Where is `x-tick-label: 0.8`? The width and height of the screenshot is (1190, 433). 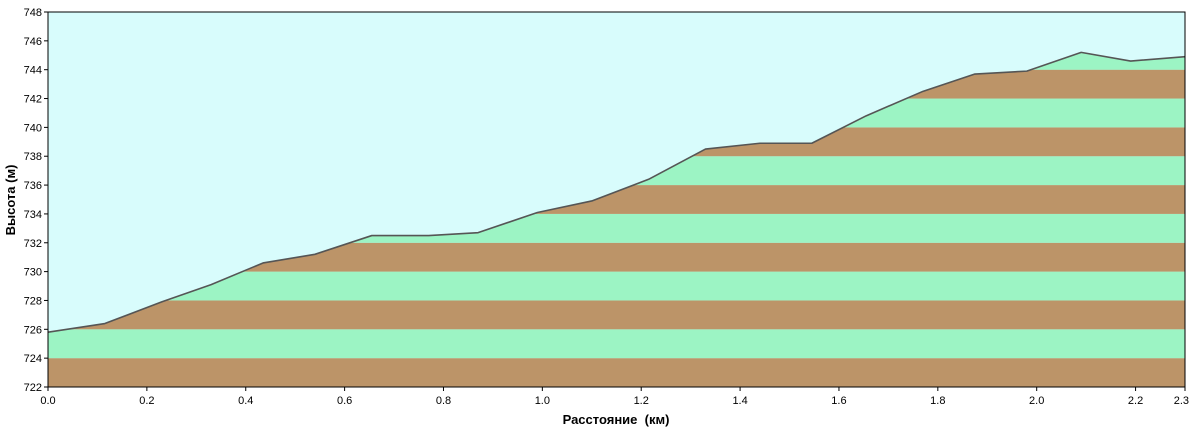
x-tick-label: 0.8 is located at coordinates (443, 401).